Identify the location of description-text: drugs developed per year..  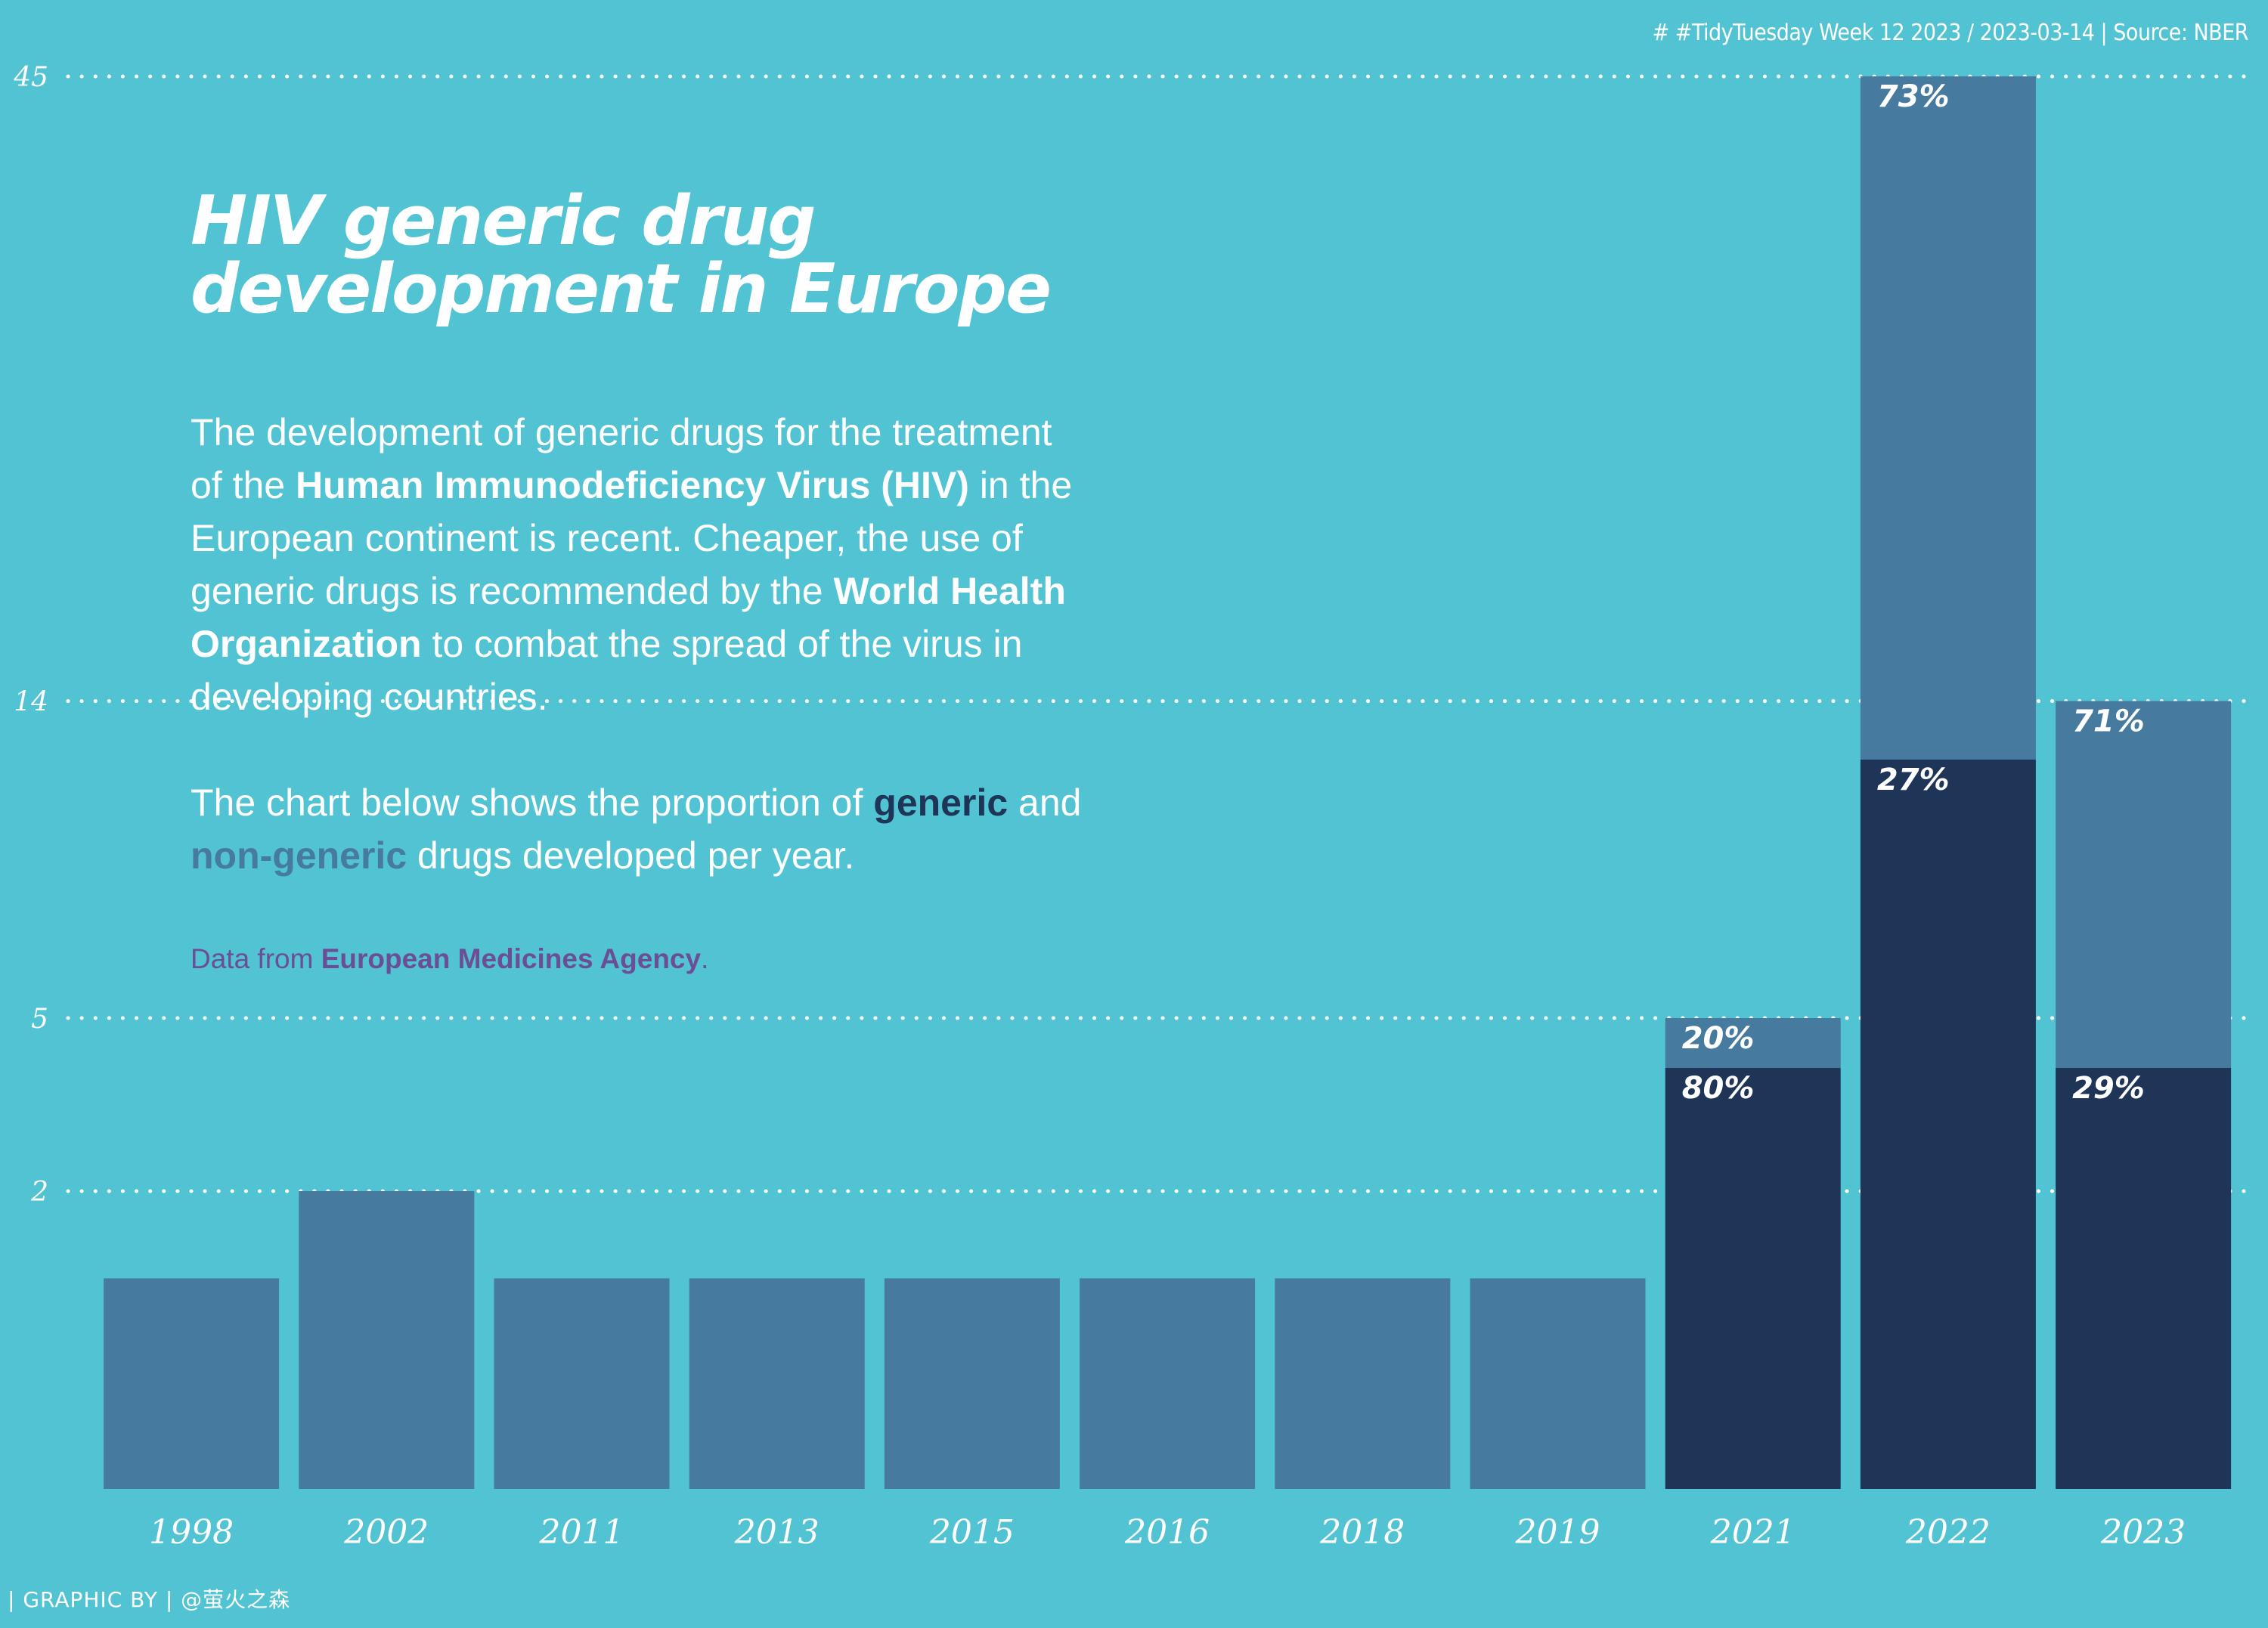
(631, 855).